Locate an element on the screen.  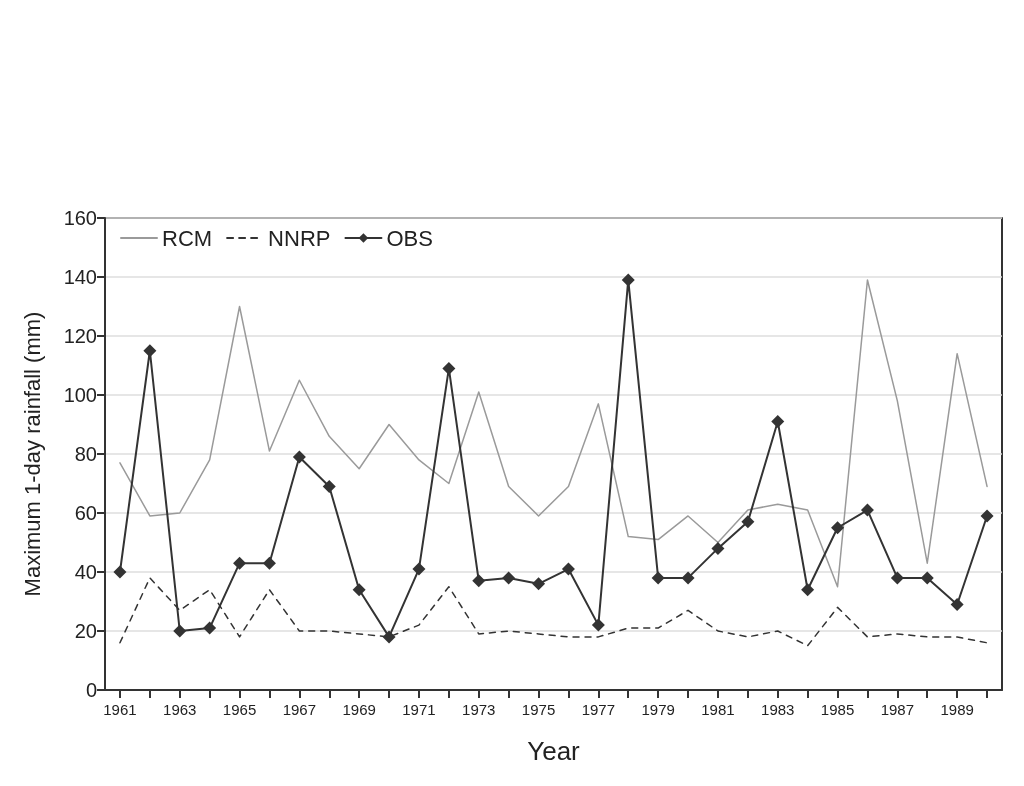
x-tick-label: 1975 is located at coordinates (538, 709).